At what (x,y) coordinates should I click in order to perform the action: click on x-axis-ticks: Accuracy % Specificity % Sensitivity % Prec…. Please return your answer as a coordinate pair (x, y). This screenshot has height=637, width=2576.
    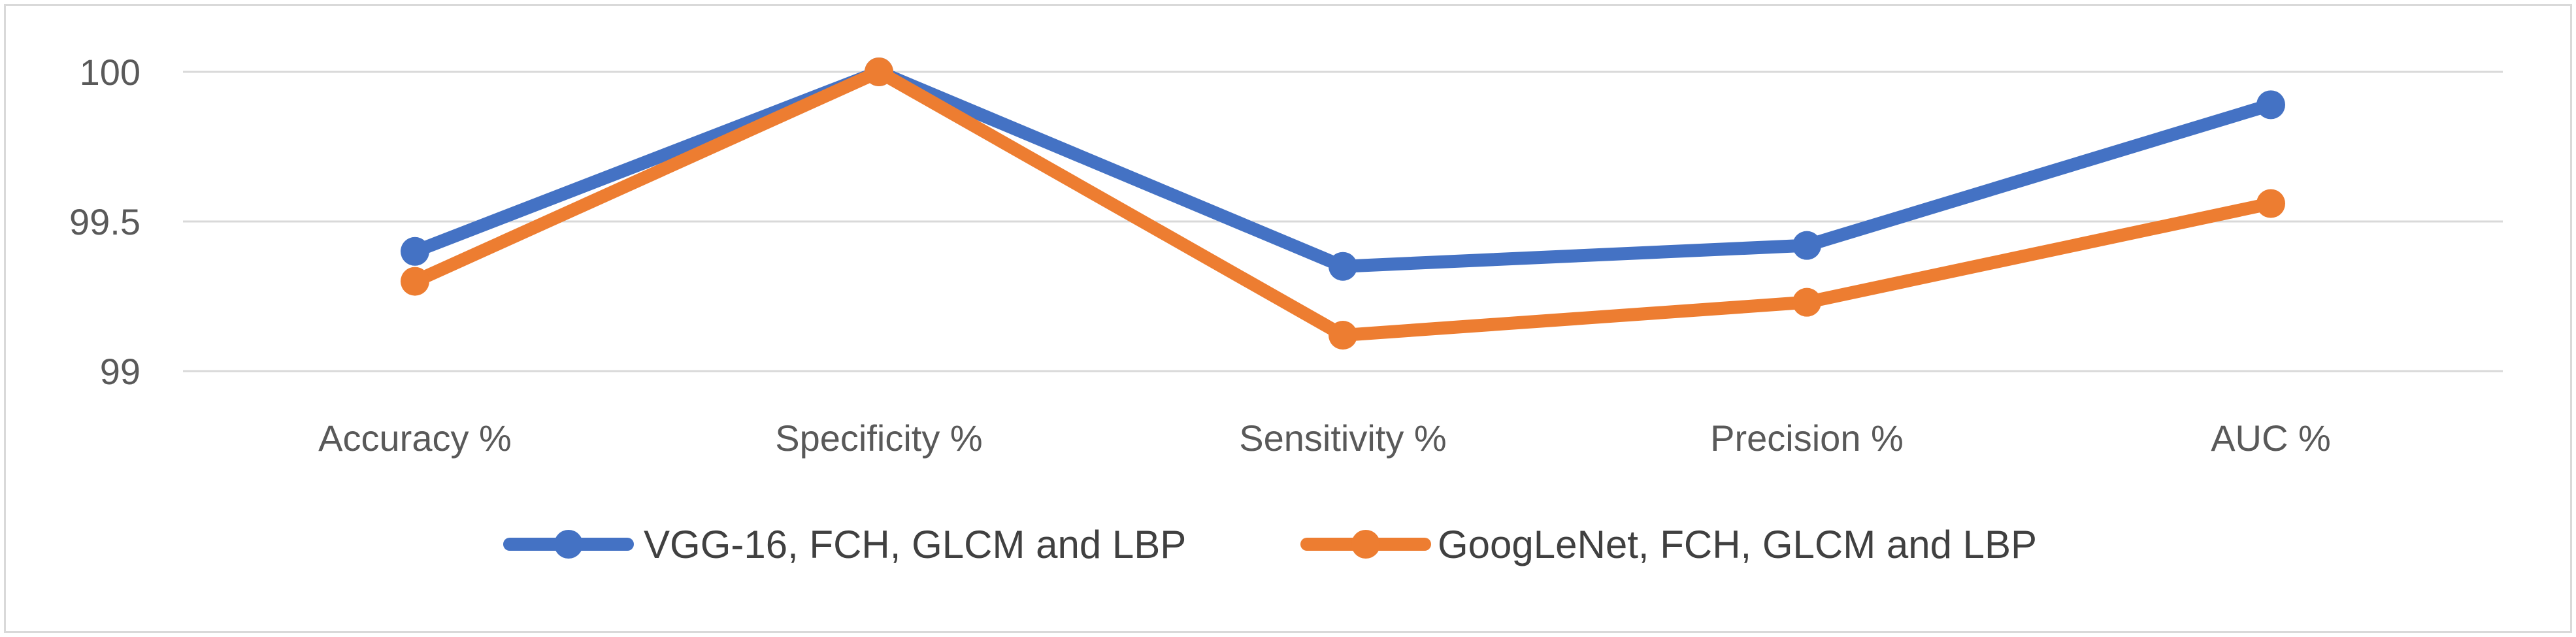
    Looking at the image, I should click on (1324, 438).